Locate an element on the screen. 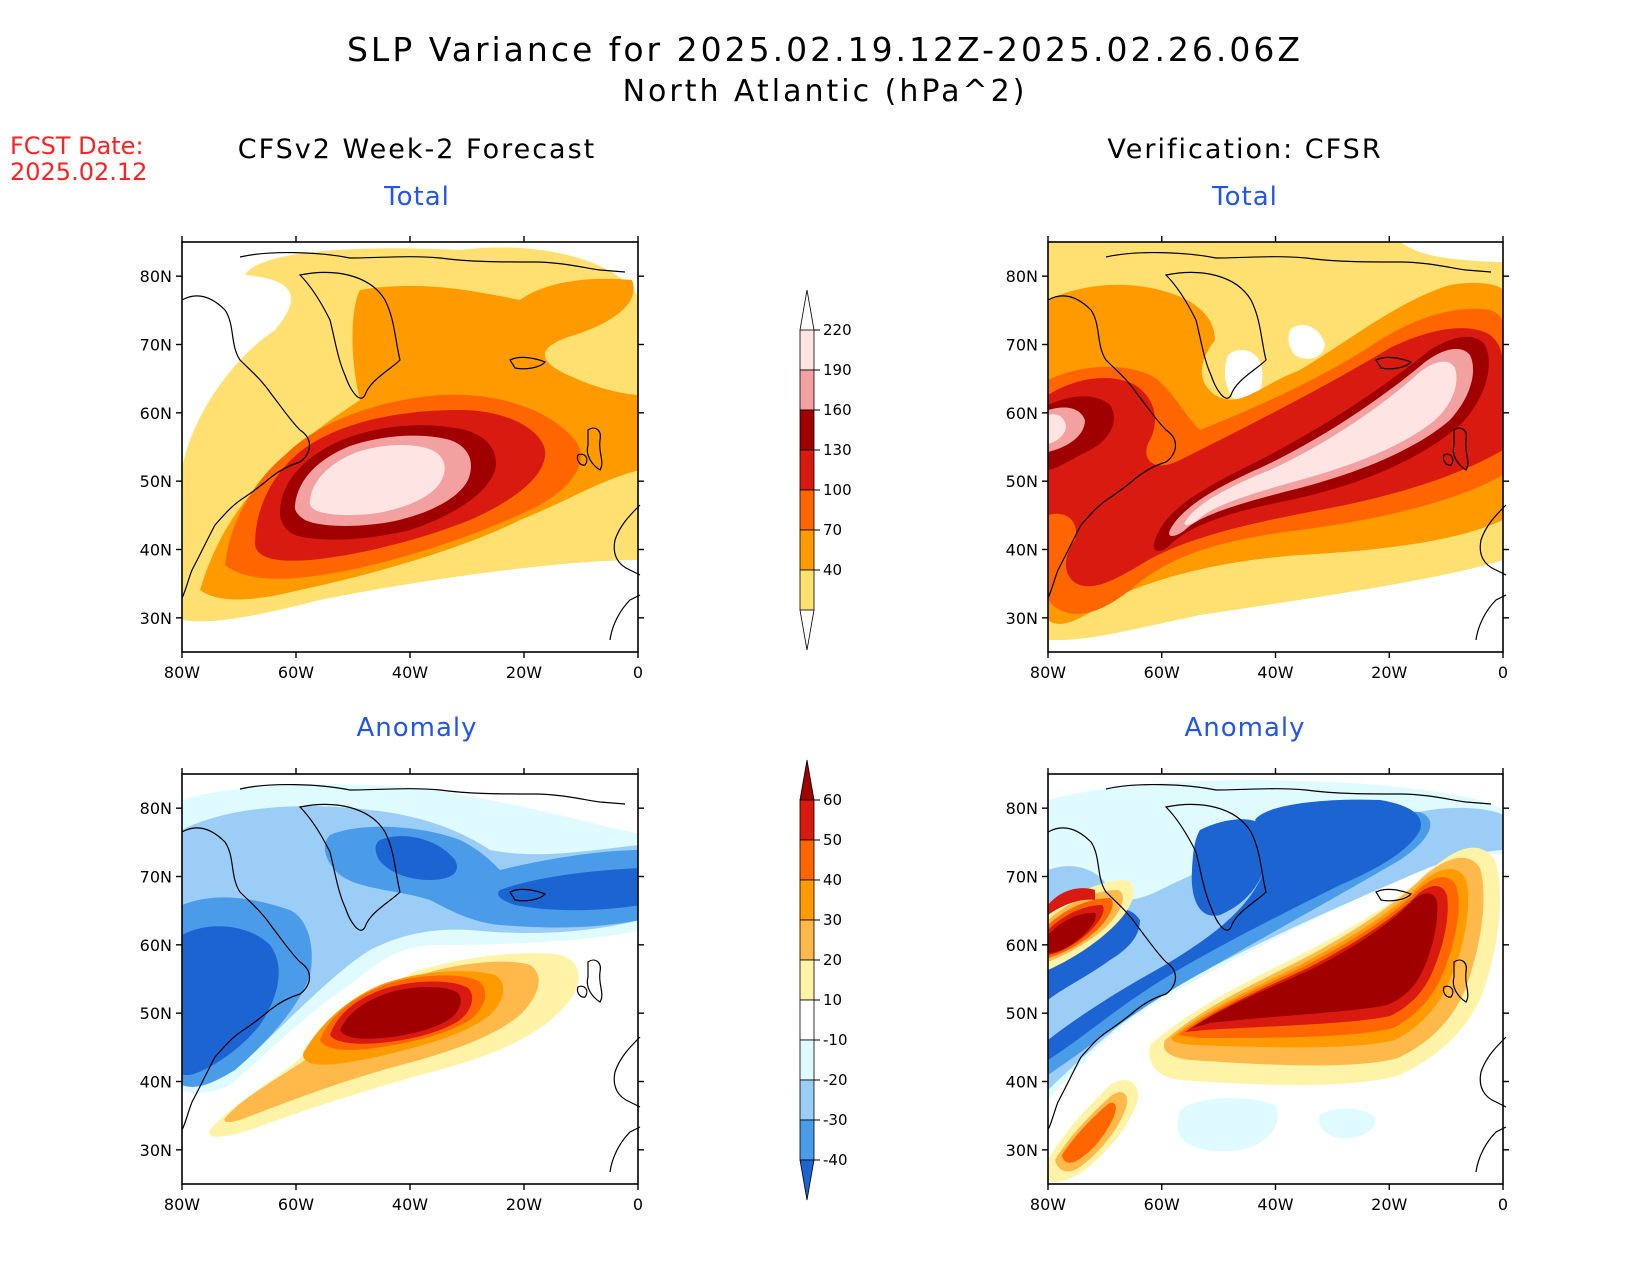 This screenshot has height=1275, width=1650. panel-title-bottom-right: Anomaly is located at coordinates (1245, 728).